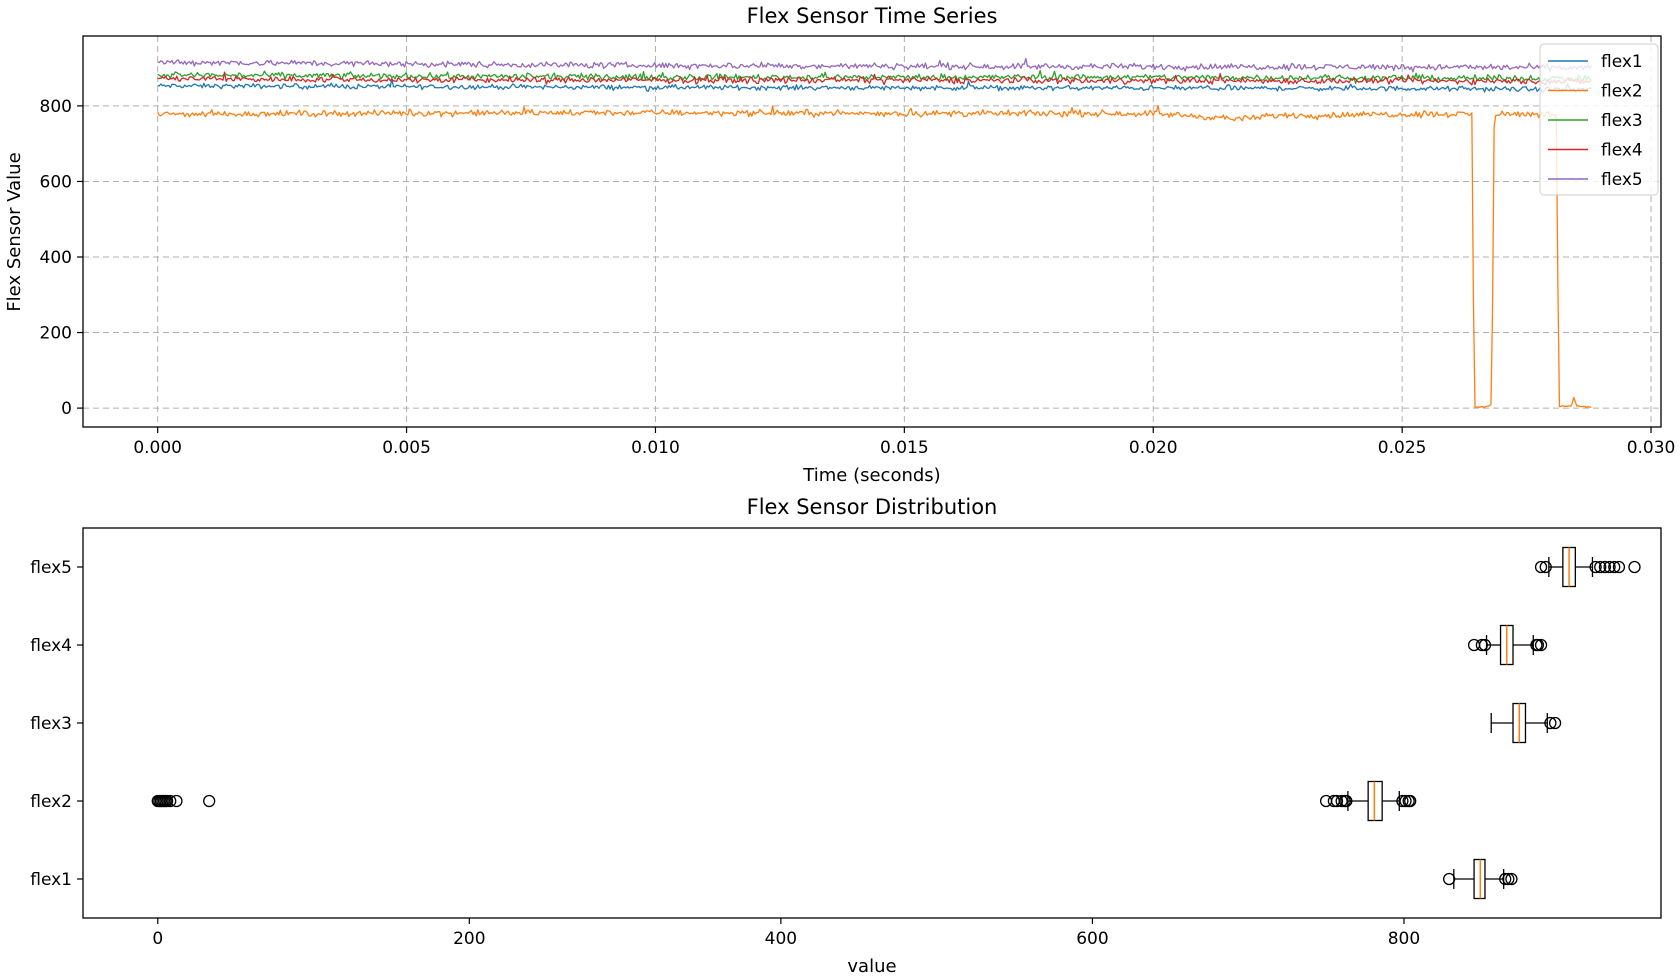 The width and height of the screenshot is (1680, 980). I want to click on distribution-x-ticks: 0 200 400 600 800, so click(786, 933).